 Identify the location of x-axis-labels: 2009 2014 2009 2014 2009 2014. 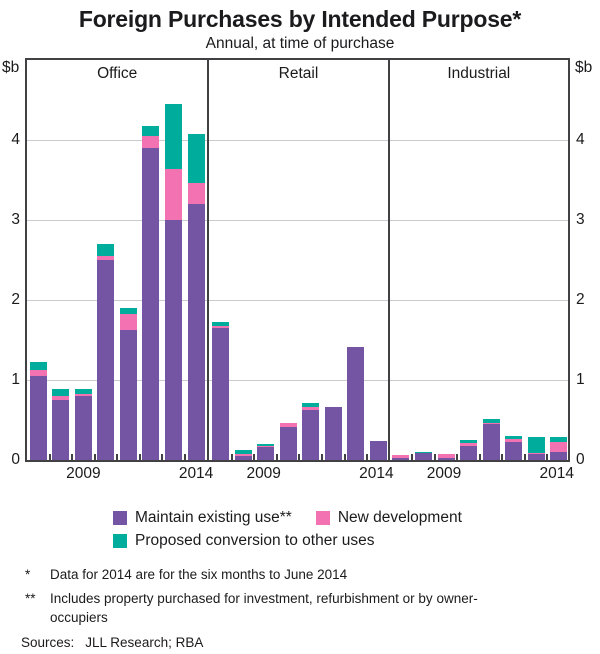
(299, 475).